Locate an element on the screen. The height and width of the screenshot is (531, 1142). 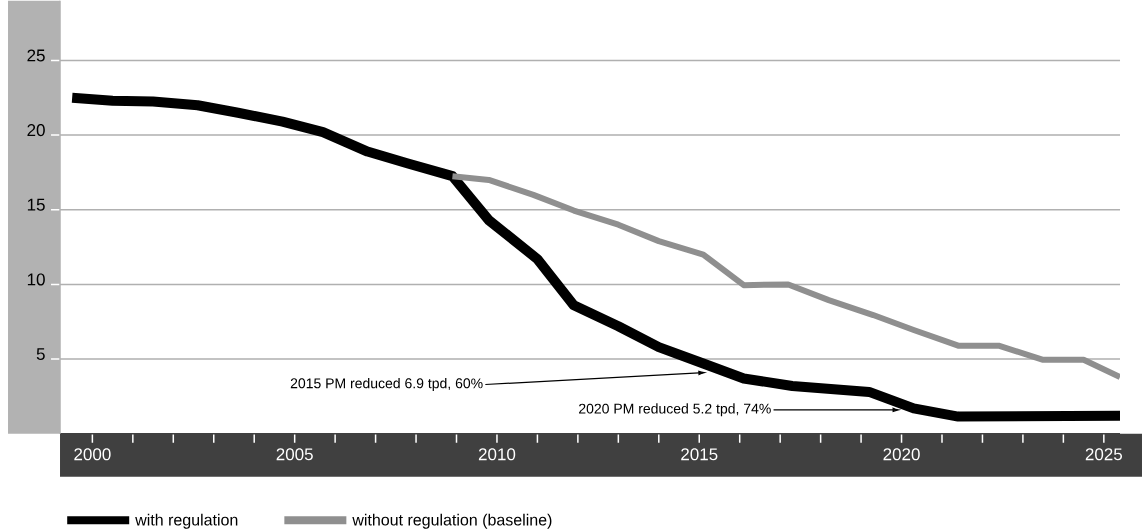
y-tick-label: 25 is located at coordinates (36, 55).